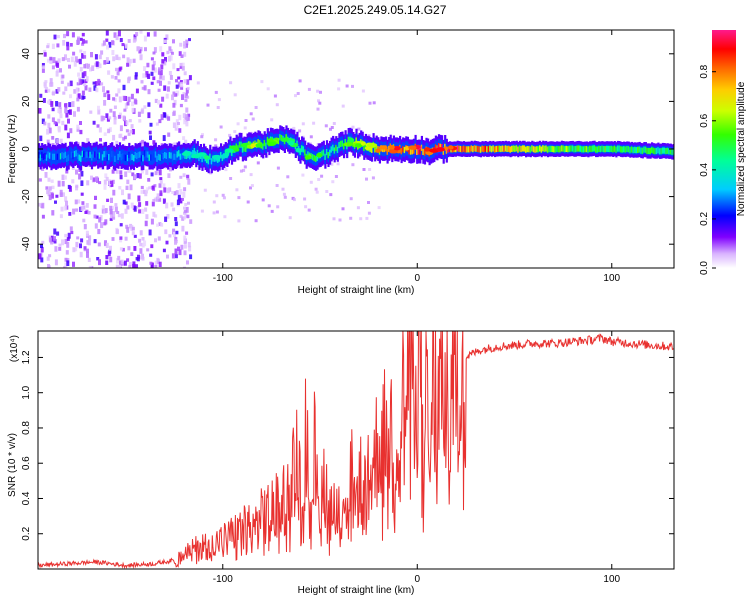  Describe the element at coordinates (12, 465) in the screenshot. I see `snr-y-label: SNR (10 * v/v)` at that location.